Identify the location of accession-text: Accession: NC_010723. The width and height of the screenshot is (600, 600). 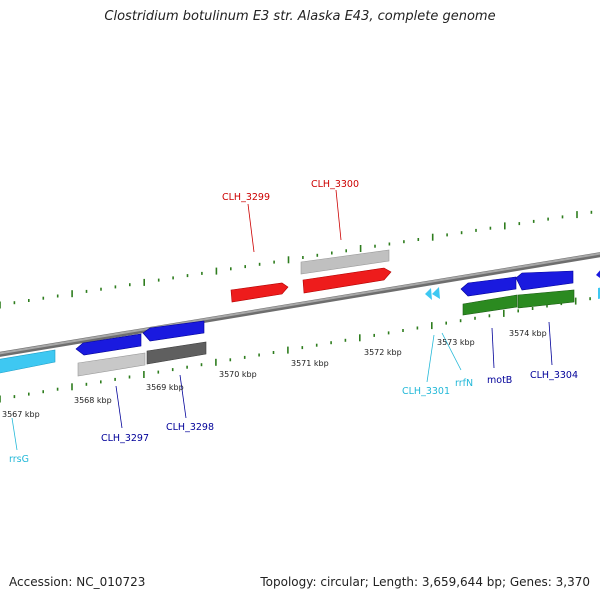
(77, 582).